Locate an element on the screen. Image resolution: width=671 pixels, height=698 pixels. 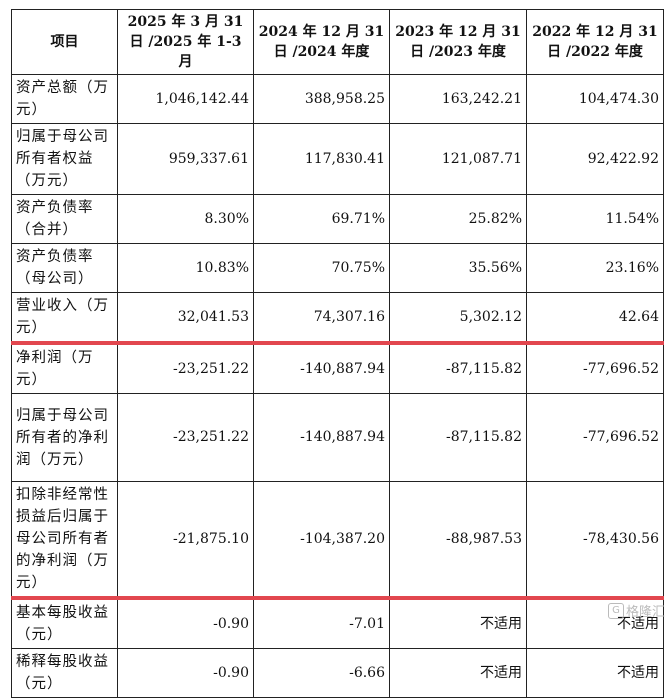
header-2024: 2024 年 12 月 31 日 /2024 年度 is located at coordinates (321, 42).